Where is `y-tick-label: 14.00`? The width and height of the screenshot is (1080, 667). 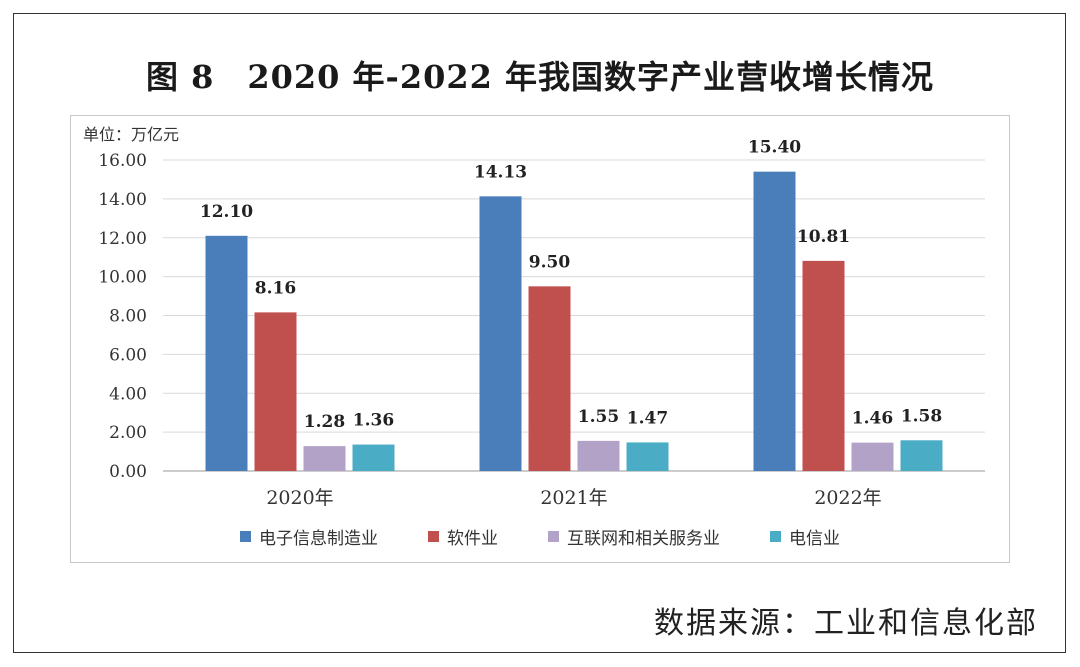
y-tick-label: 14.00 is located at coordinates (122, 200).